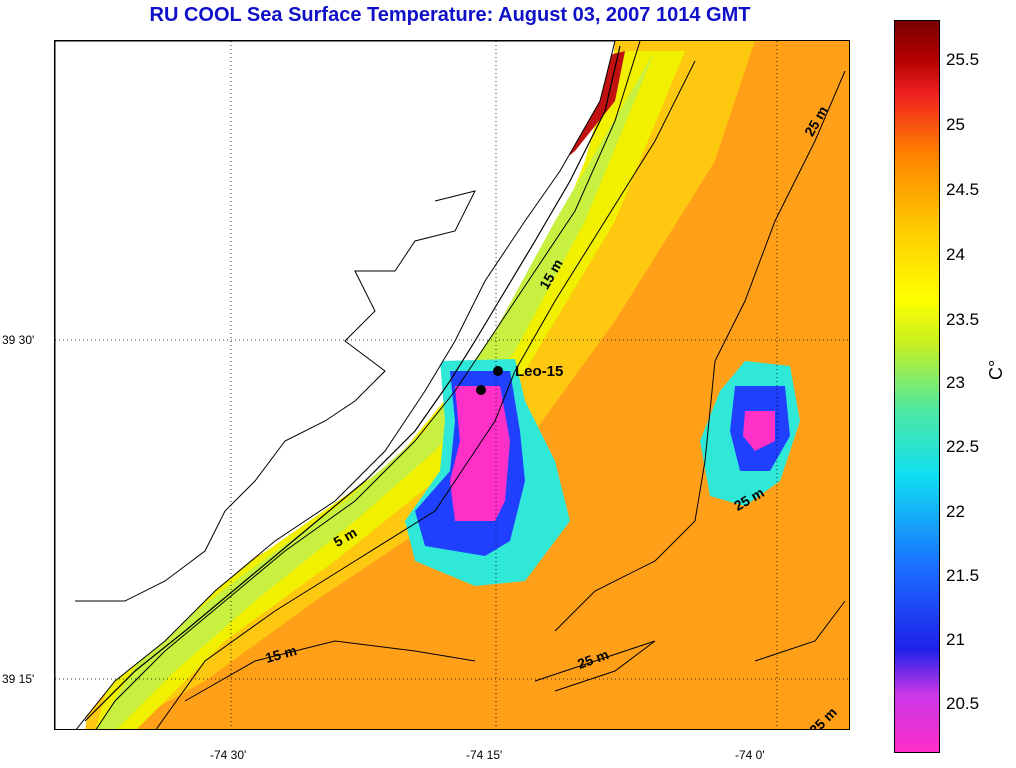 The image size is (1016, 768). I want to click on colorbar-tick-21: 21, so click(955, 639).